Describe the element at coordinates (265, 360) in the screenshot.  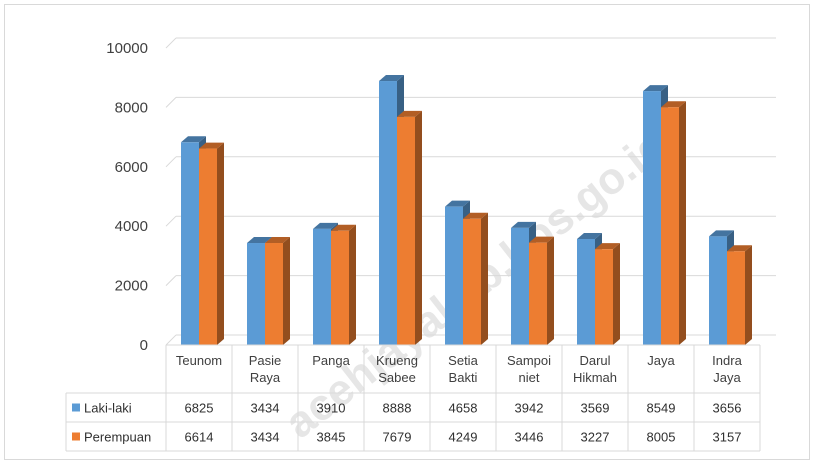
I see `category-label: Pasie` at that location.